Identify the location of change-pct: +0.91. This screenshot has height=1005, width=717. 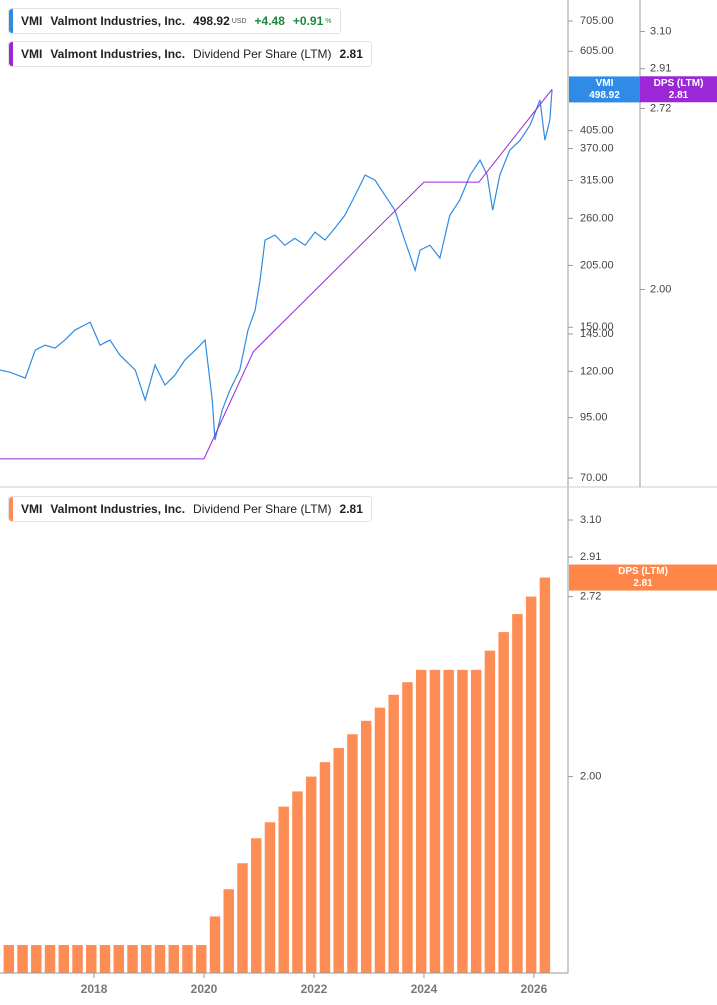
(308, 21).